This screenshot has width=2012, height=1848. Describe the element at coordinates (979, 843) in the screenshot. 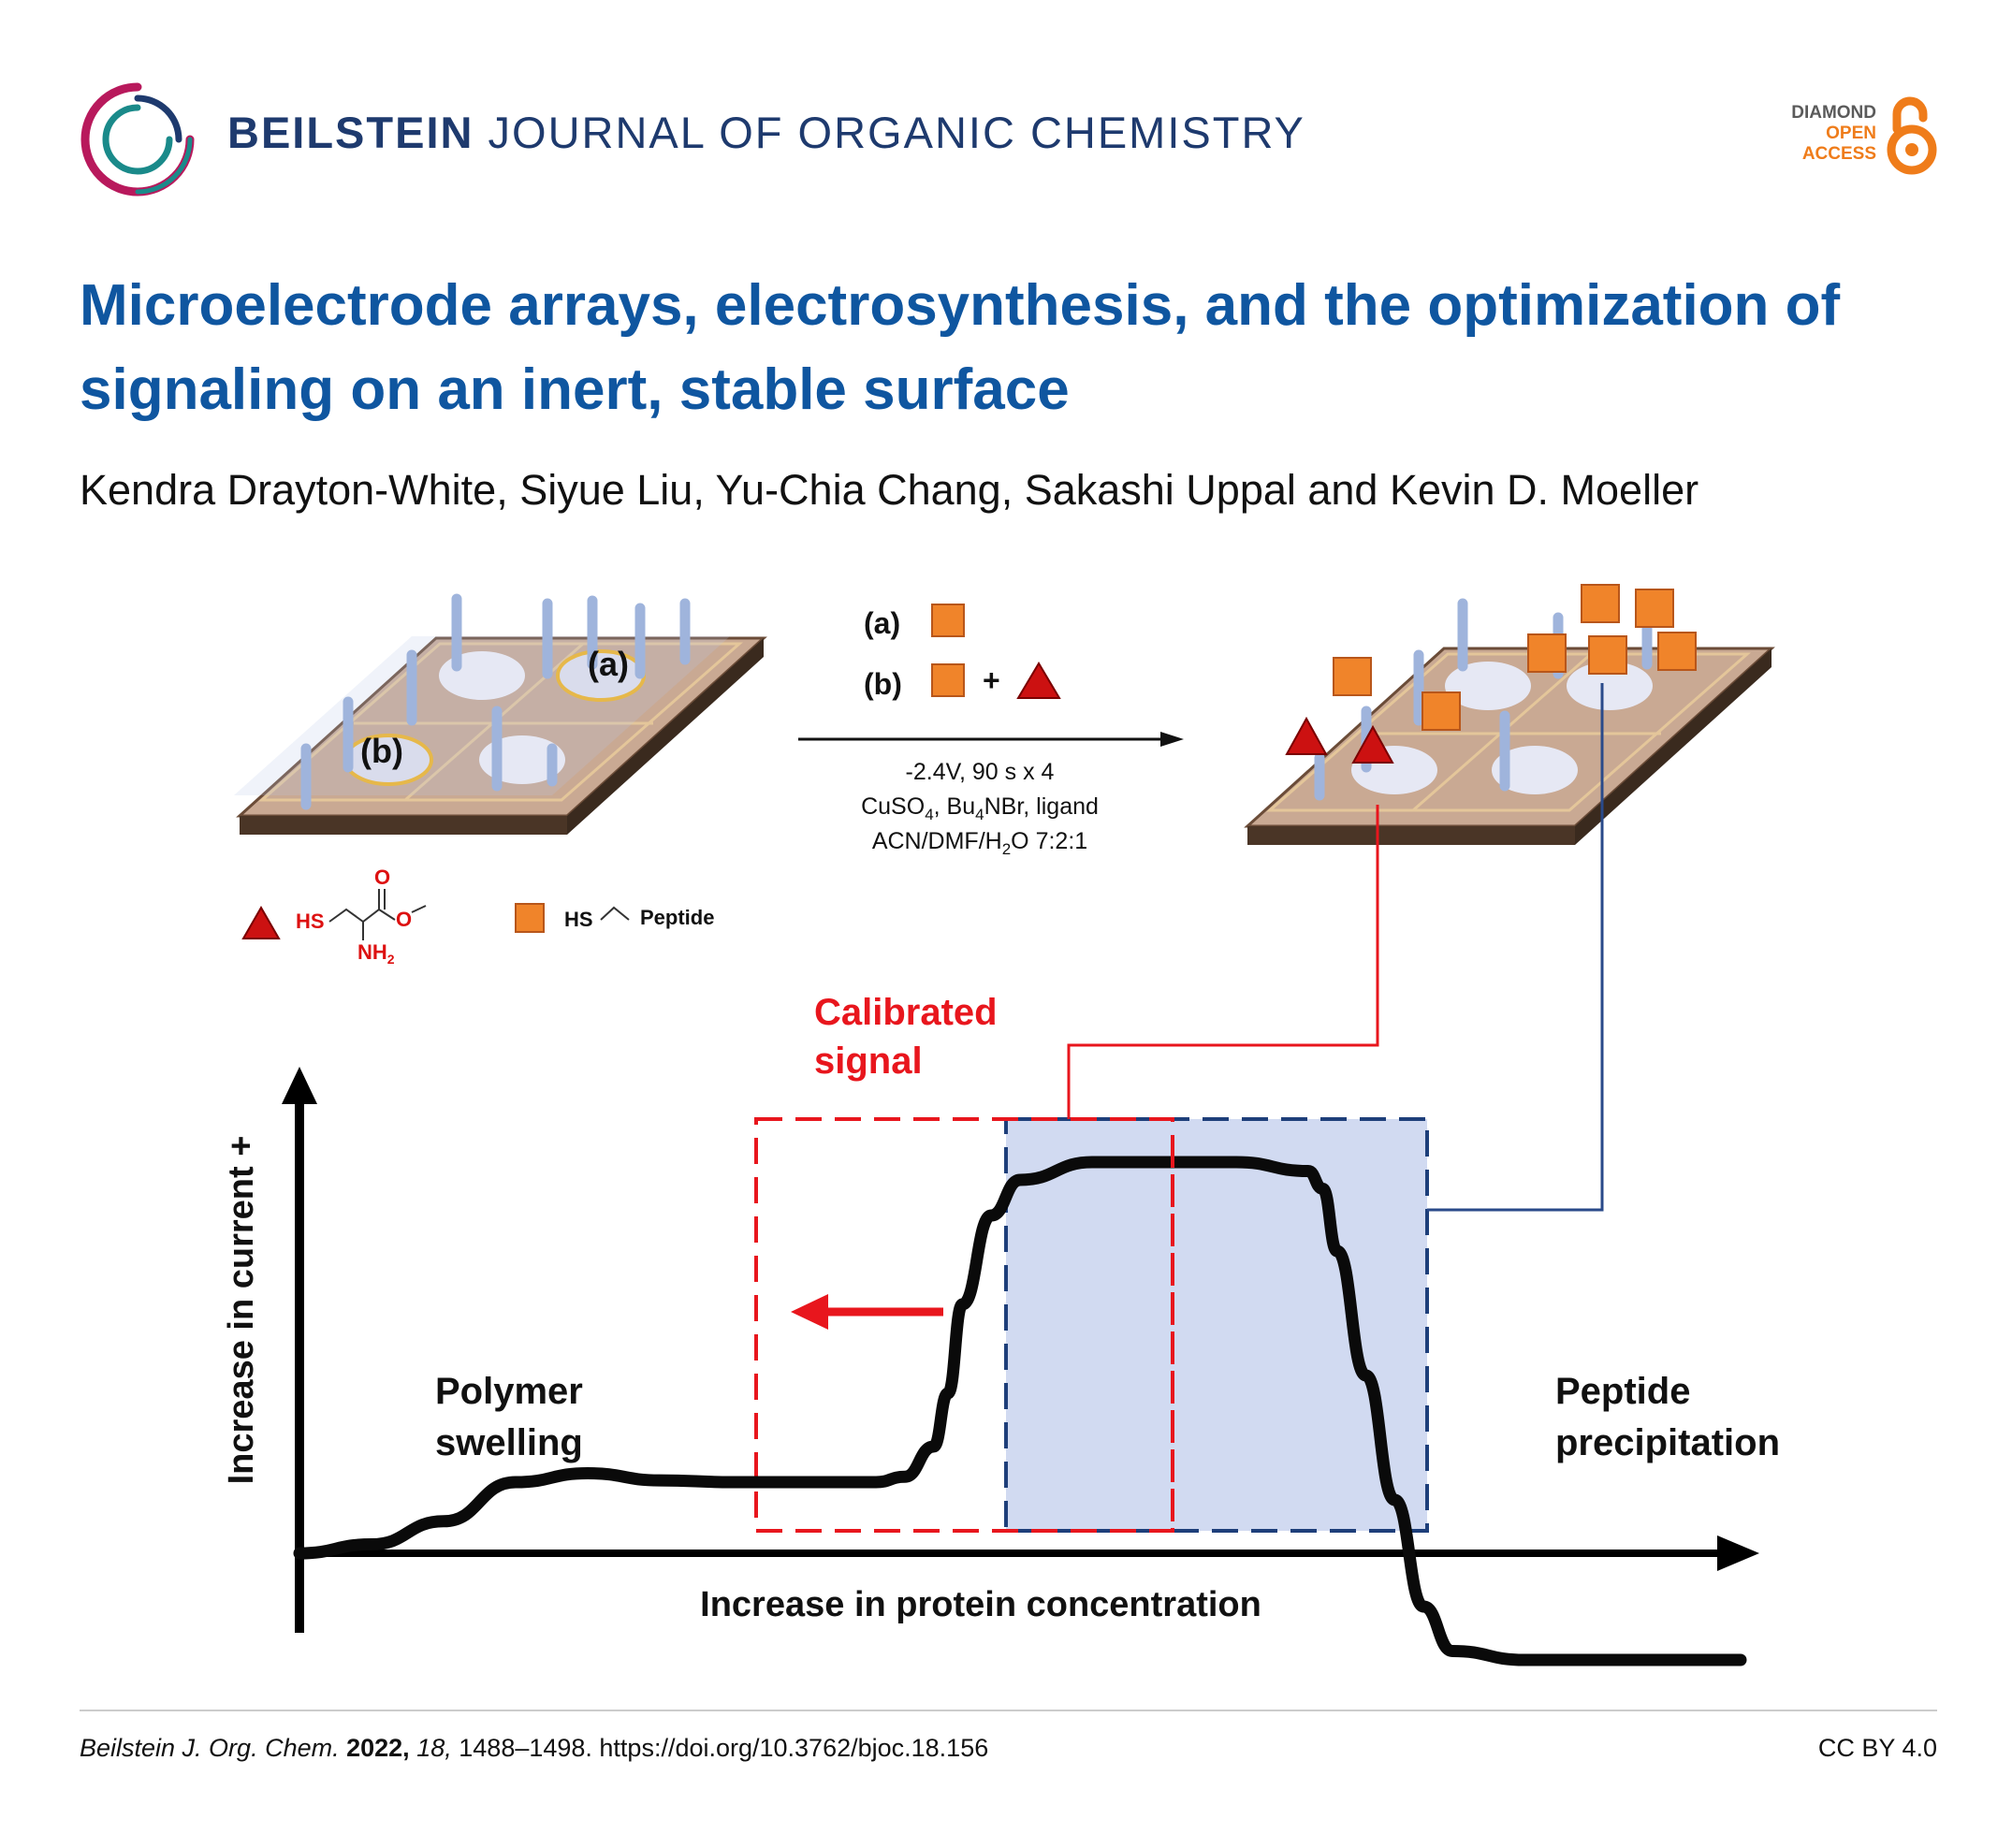

I see `conditions-line3: ACN/DMF/H2O 7:2:1` at that location.